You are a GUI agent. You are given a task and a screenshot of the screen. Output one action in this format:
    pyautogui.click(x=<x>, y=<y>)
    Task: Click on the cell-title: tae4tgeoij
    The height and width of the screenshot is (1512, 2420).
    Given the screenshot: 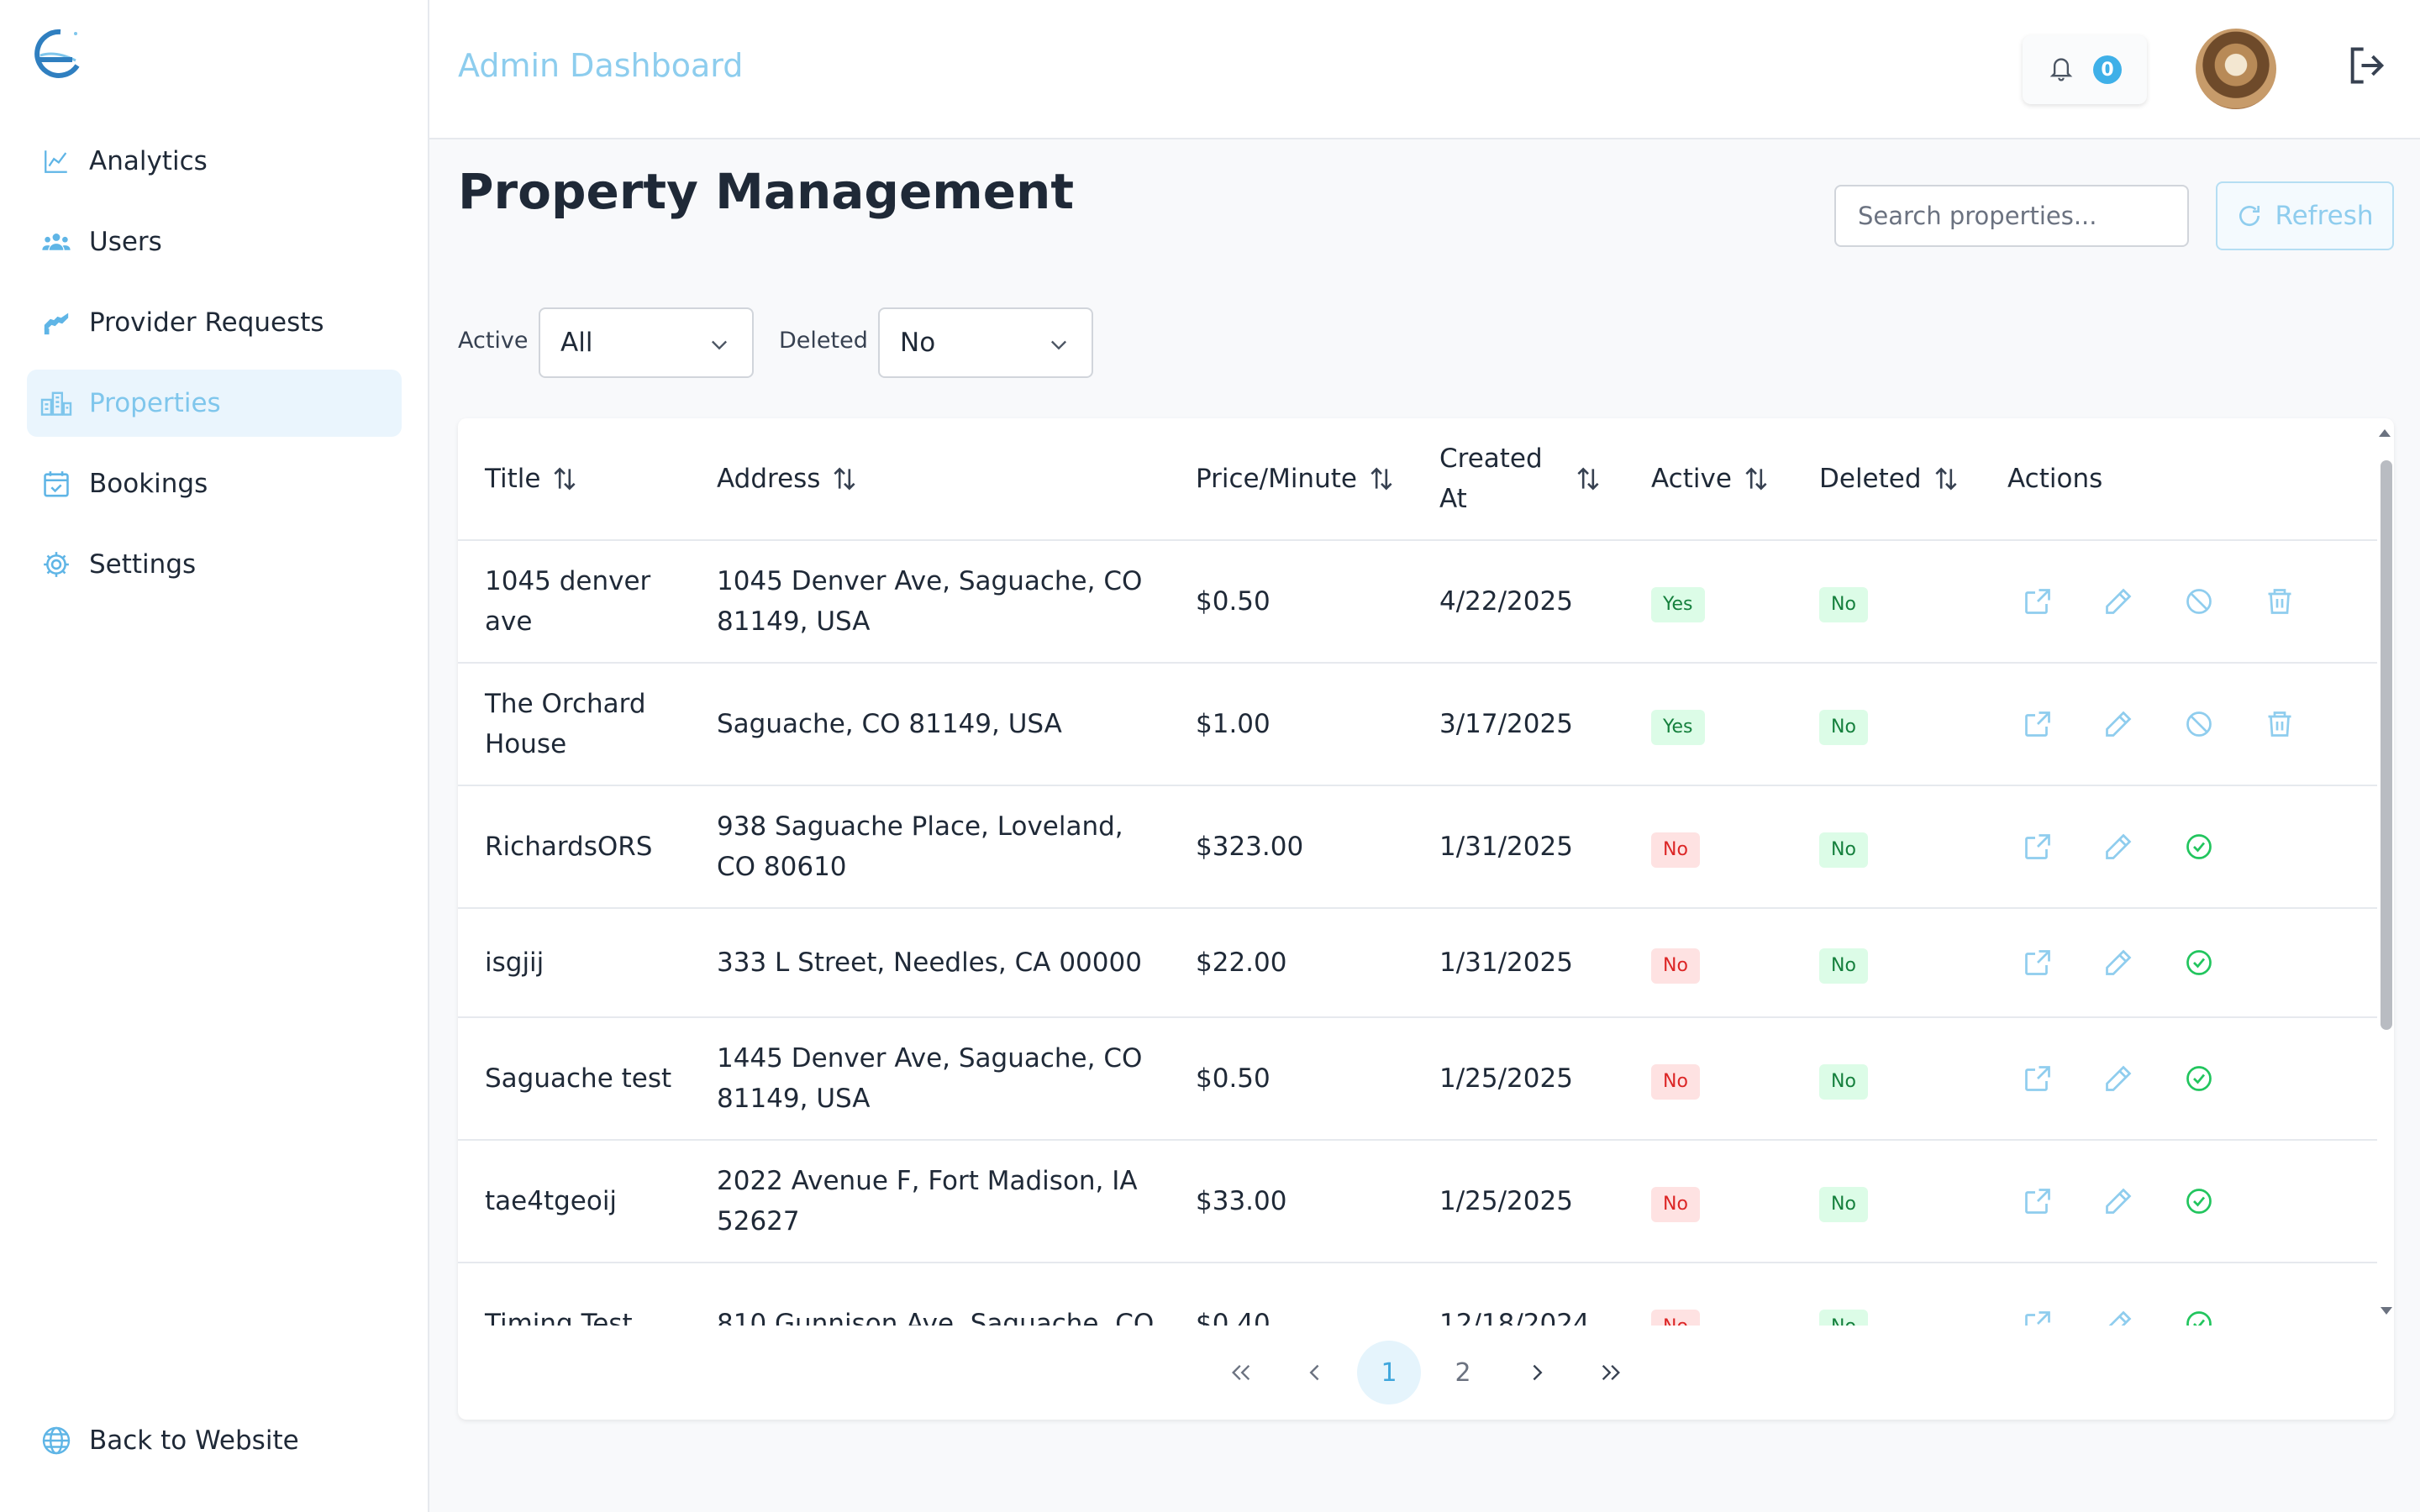 What is the action you would take?
    pyautogui.click(x=552, y=1201)
    